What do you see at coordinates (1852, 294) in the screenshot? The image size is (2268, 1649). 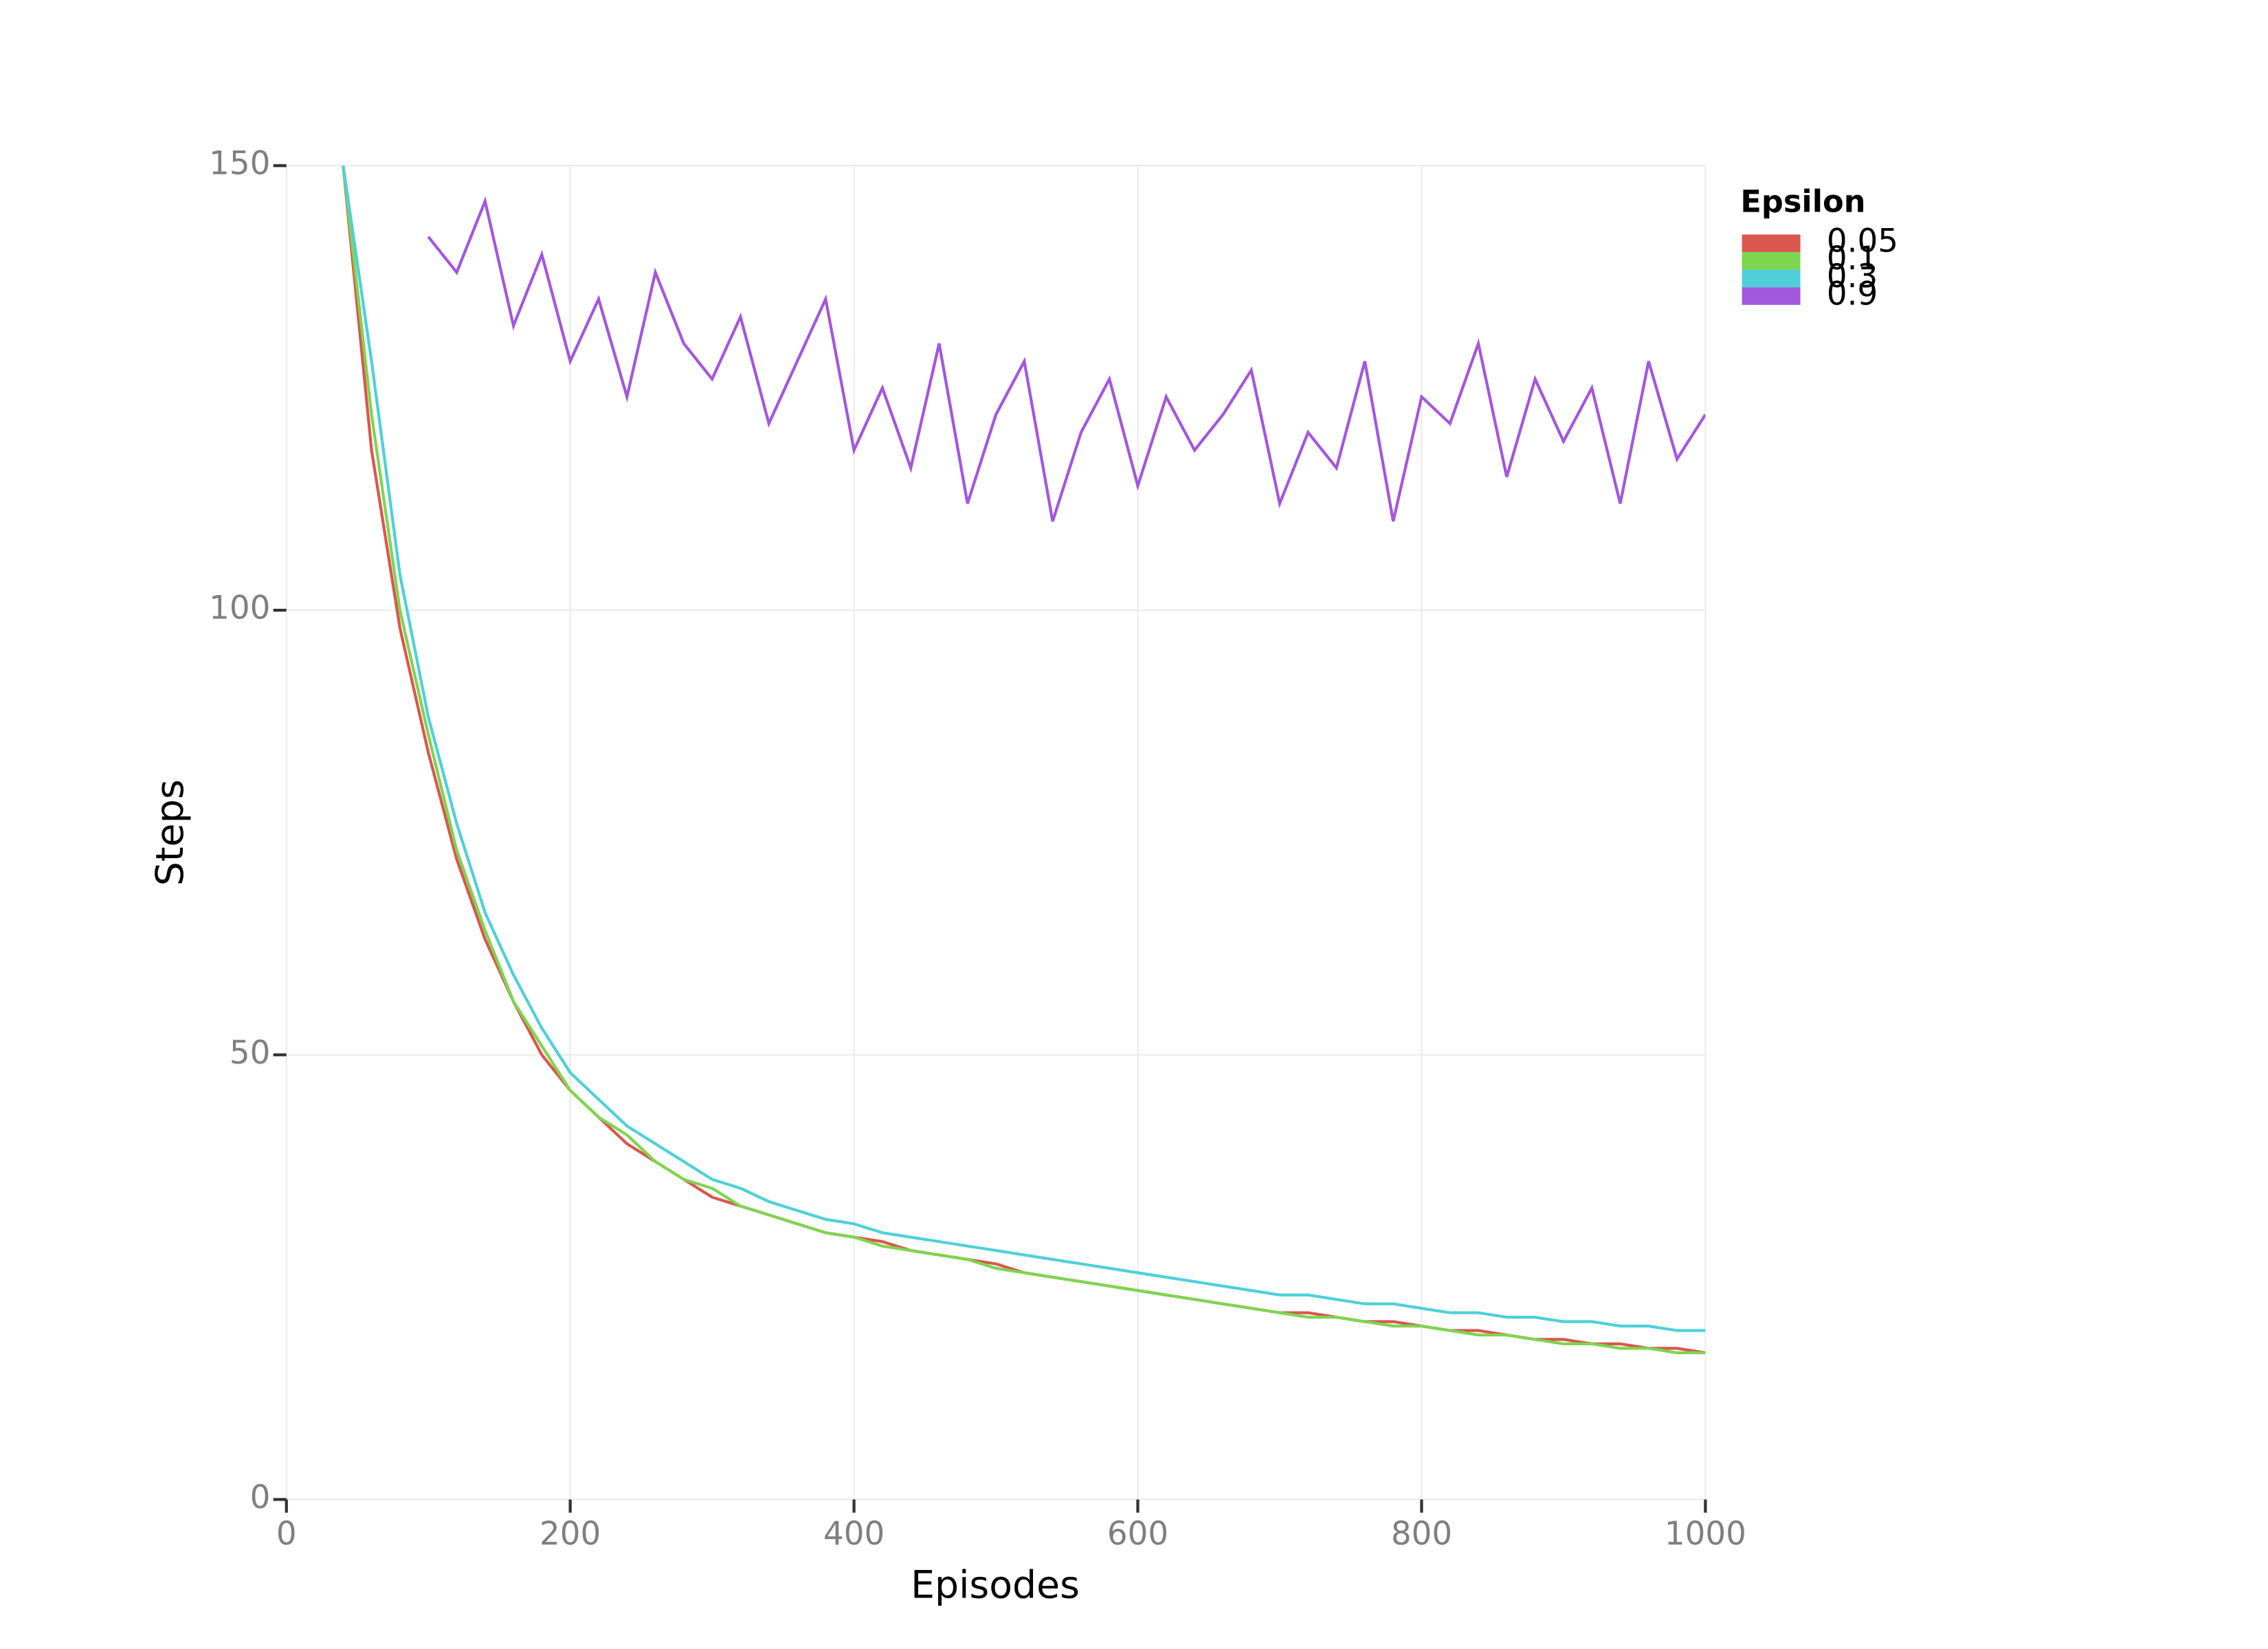 I see `legend-label: 0.9` at bounding box center [1852, 294].